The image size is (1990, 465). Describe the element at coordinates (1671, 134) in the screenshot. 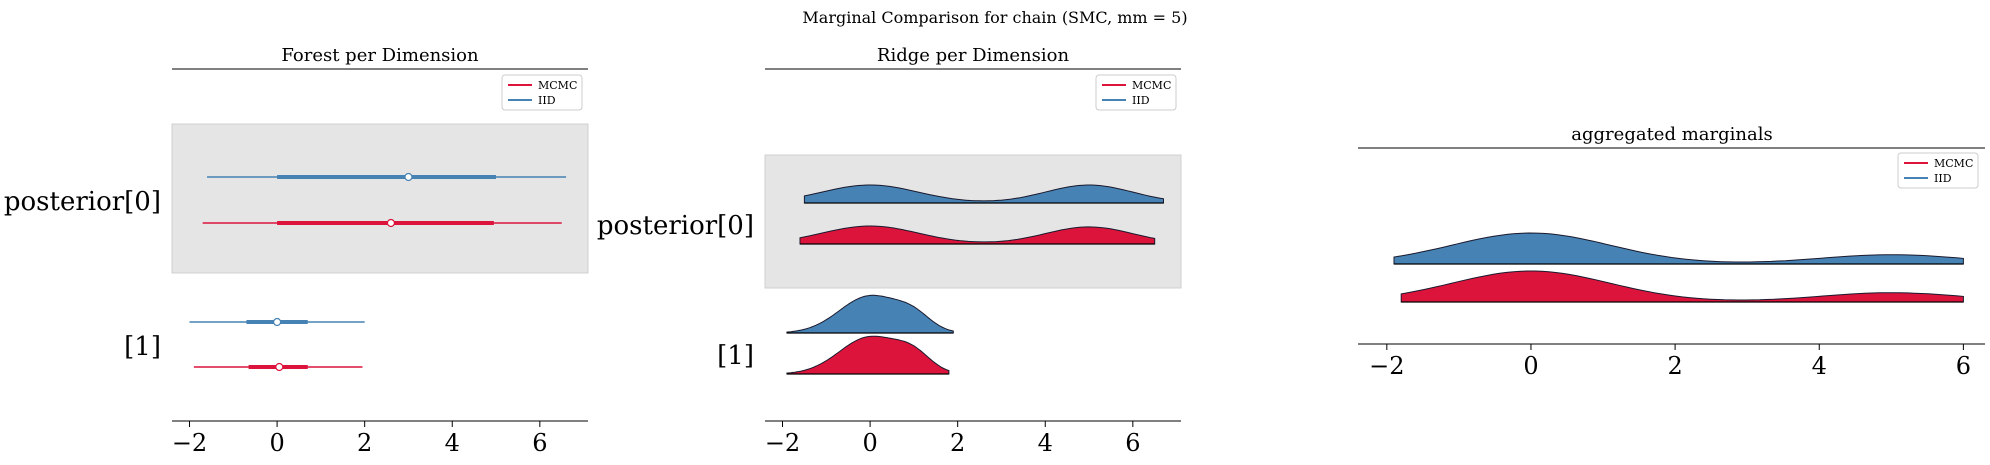

I see `panel-title: aggregated marginals` at that location.